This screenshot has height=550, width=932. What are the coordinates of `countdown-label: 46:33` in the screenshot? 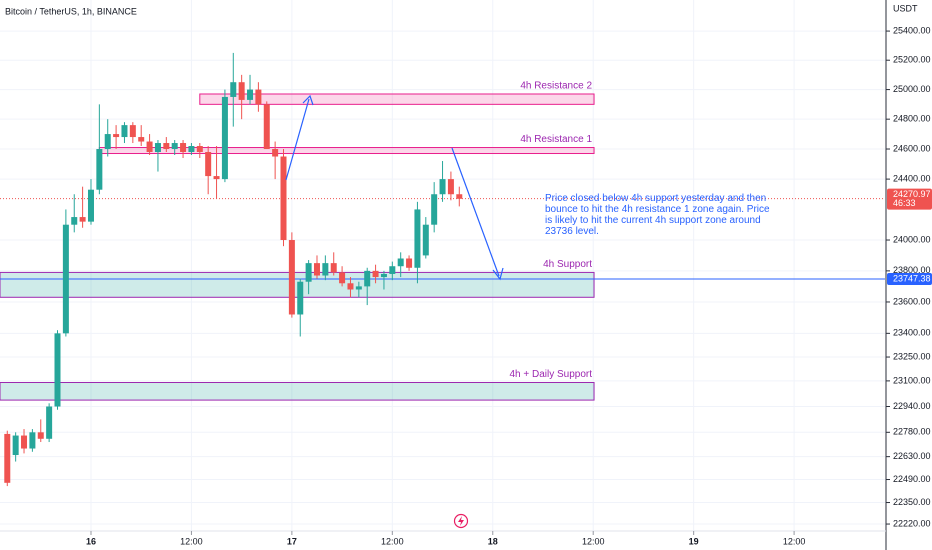 It's located at (904, 203).